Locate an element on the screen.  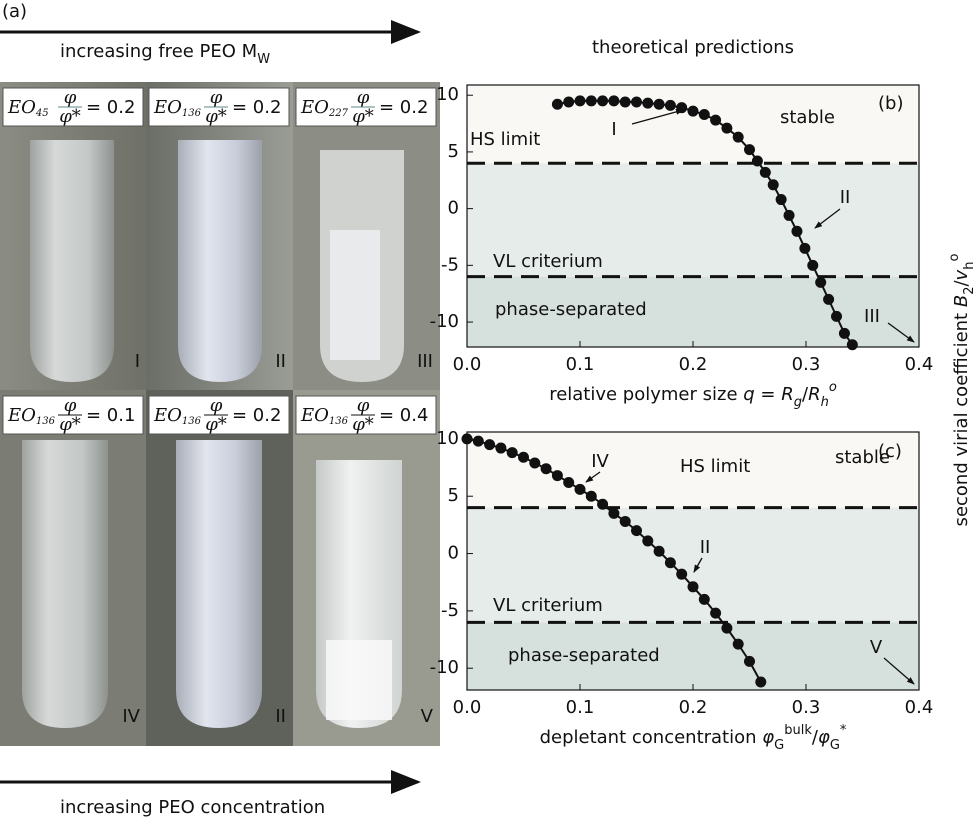
label-part: B is located at coordinates (961, 301).